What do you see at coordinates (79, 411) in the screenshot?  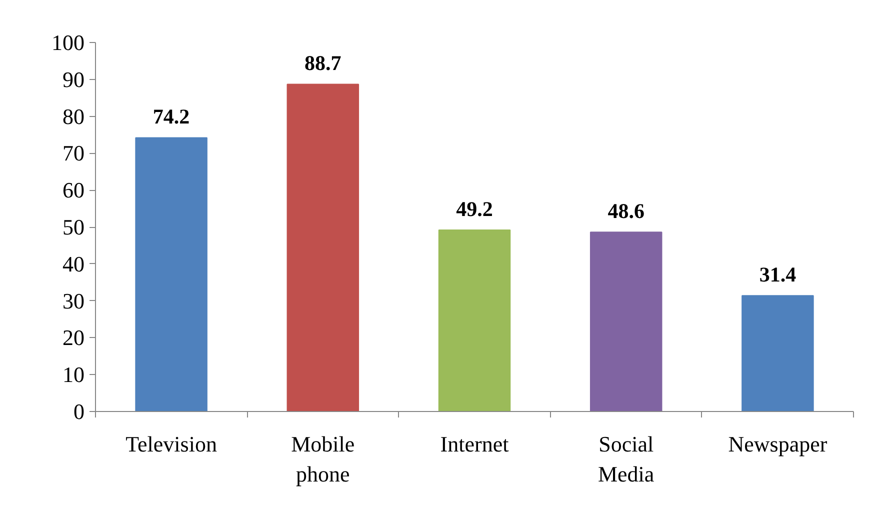 I see `y-tick-label: 0` at bounding box center [79, 411].